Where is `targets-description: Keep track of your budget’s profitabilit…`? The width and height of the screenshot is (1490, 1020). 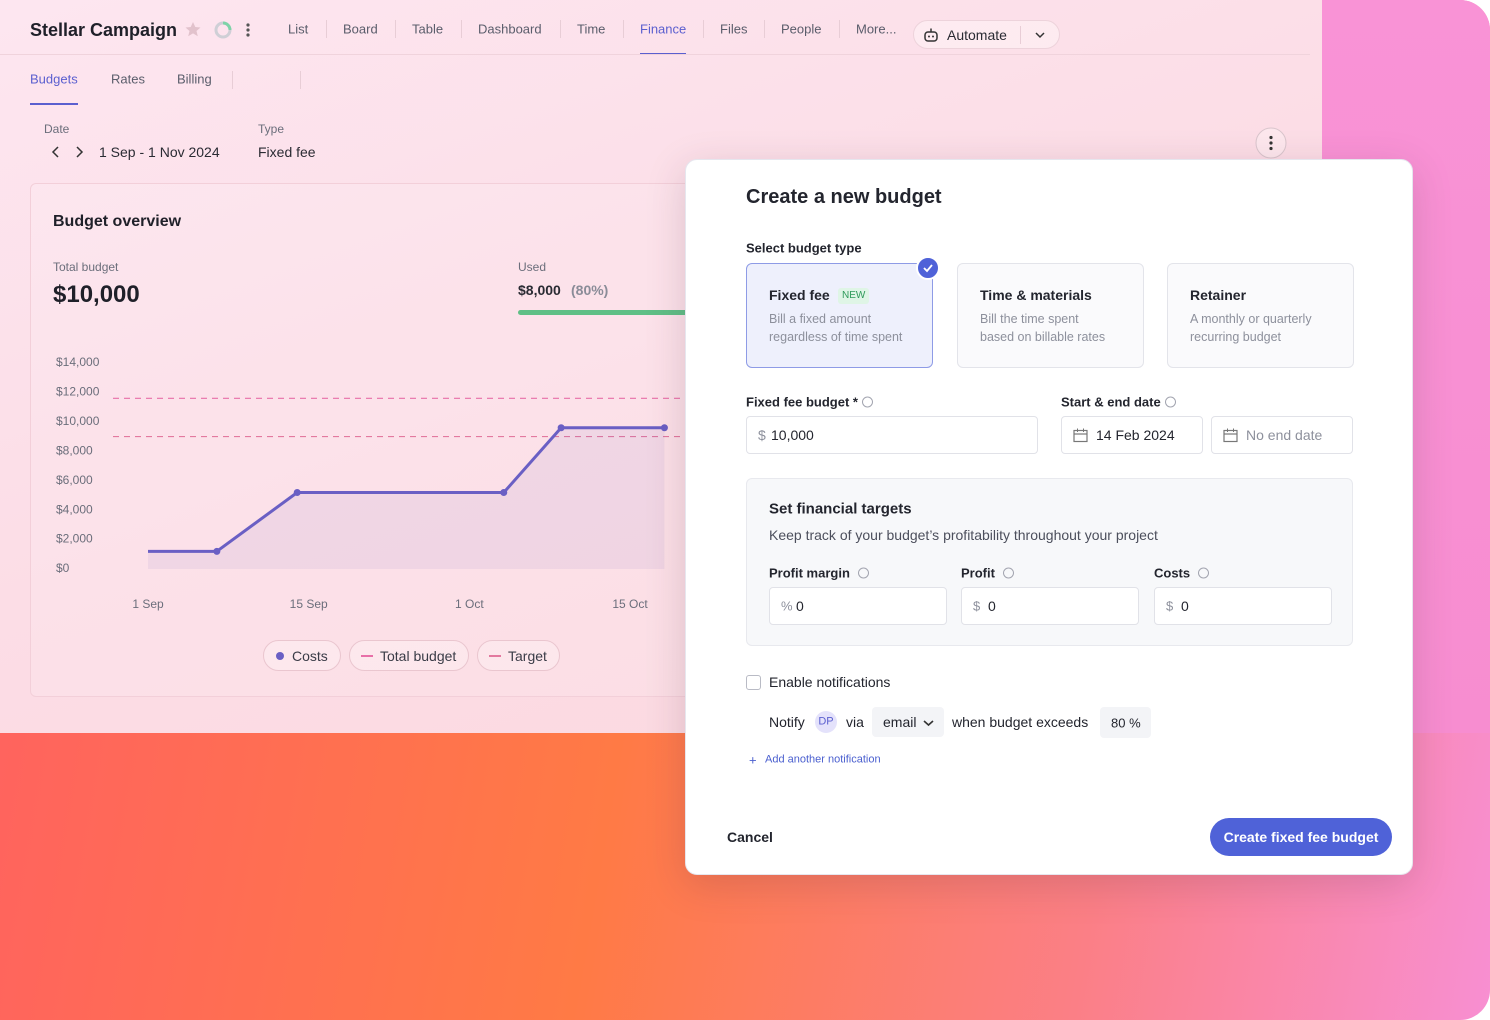
targets-description: Keep track of your budget’s profitabilit… is located at coordinates (963, 535).